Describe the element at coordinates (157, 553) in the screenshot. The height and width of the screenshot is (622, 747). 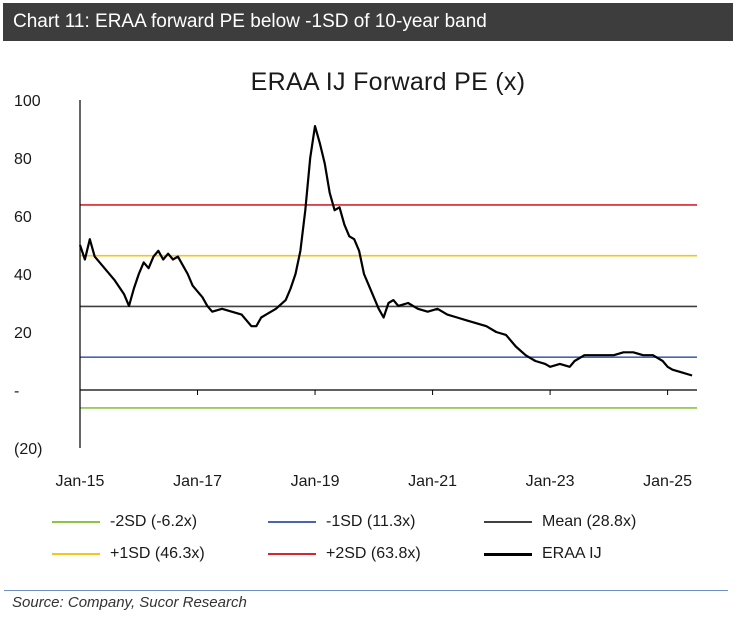
I see `legend-label-3: +1SD (46.3x)` at that location.